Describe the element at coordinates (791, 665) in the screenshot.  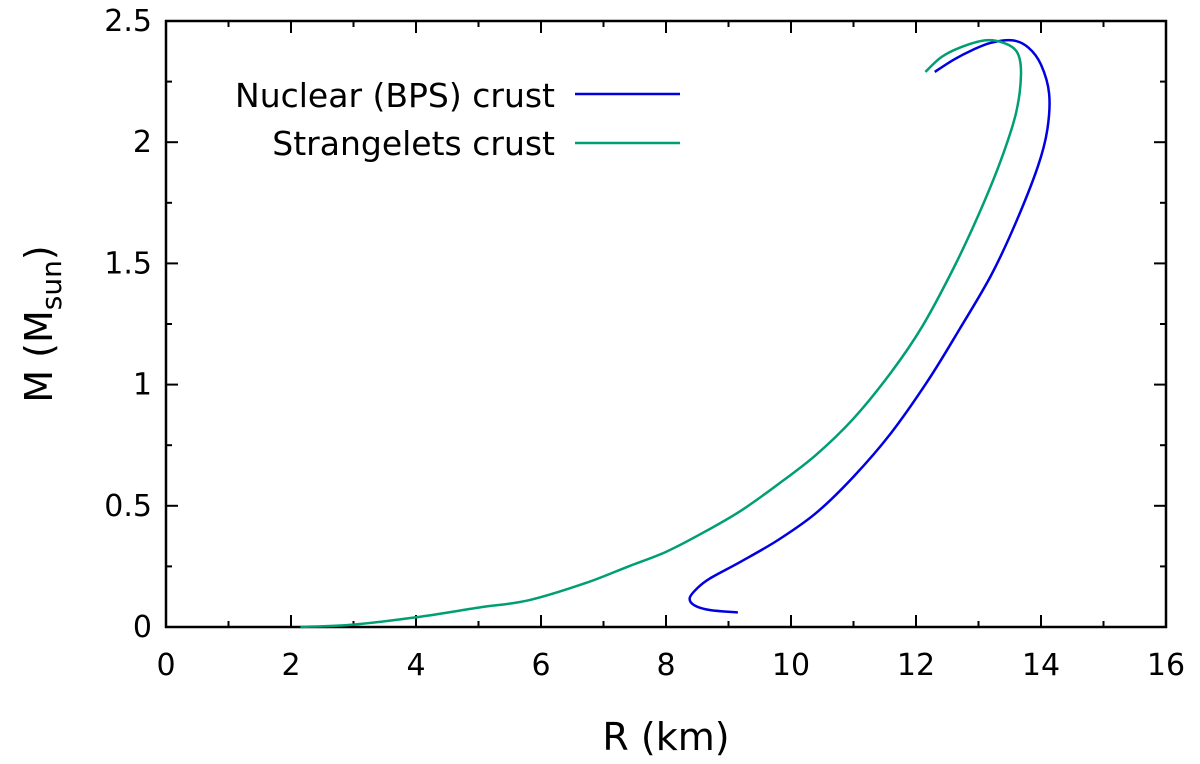
I see `x-tick-label: 10` at that location.